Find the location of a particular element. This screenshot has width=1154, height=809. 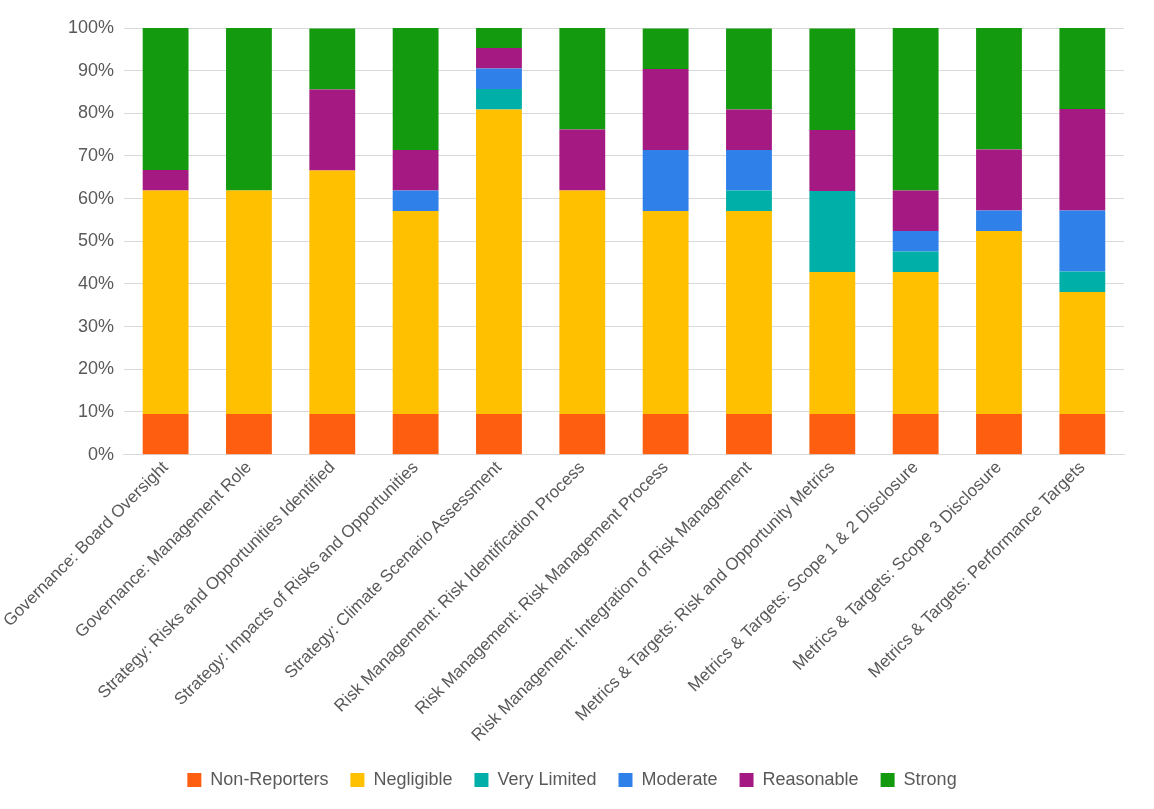

y-tick-label: 60% is located at coordinates (95, 197).